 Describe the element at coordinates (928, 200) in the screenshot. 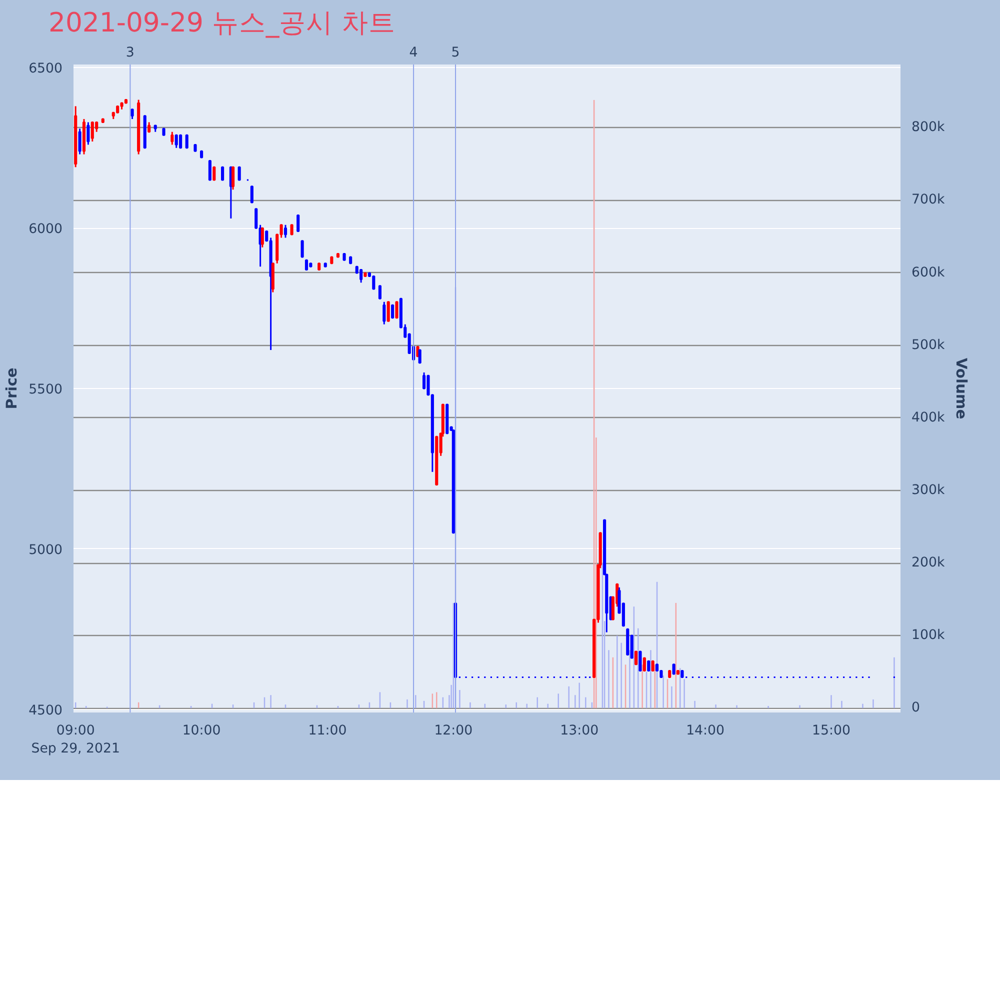

I see `y2-tick-label: 700k` at that location.